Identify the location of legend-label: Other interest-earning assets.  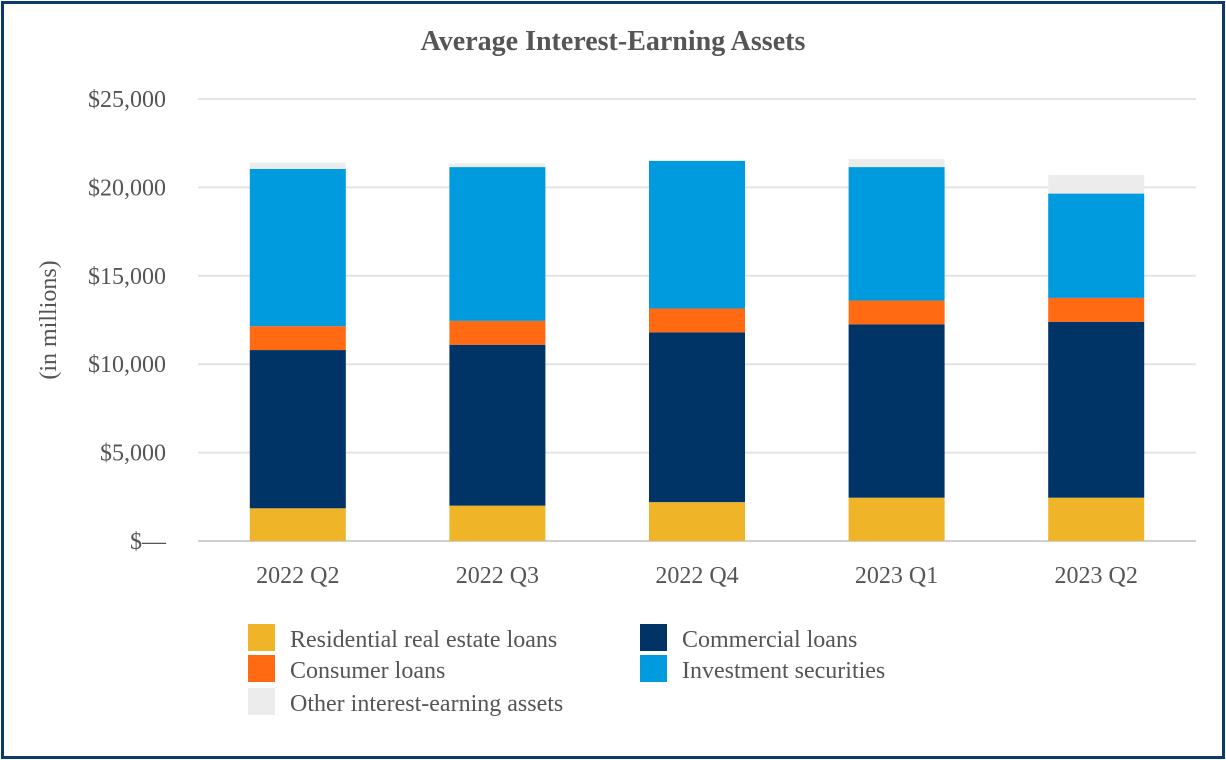
(426, 704).